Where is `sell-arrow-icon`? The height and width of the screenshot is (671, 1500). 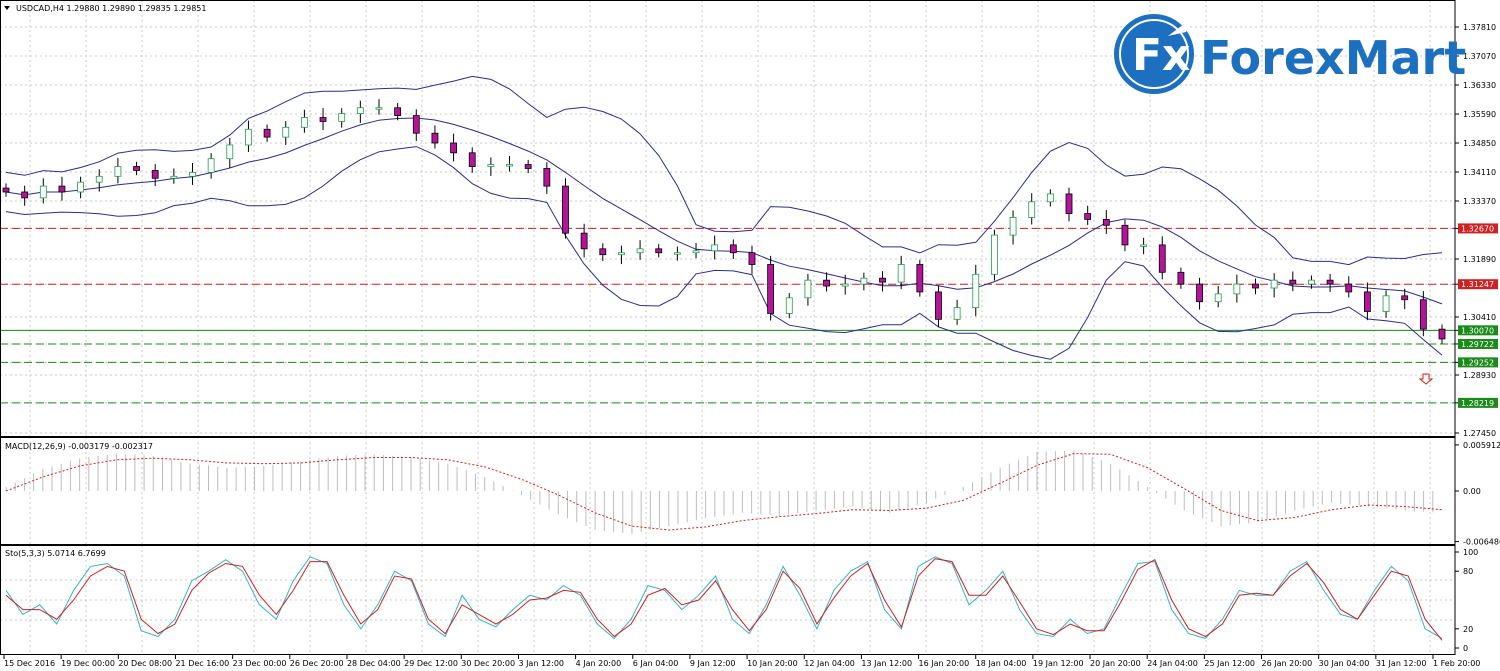 sell-arrow-icon is located at coordinates (1426, 379).